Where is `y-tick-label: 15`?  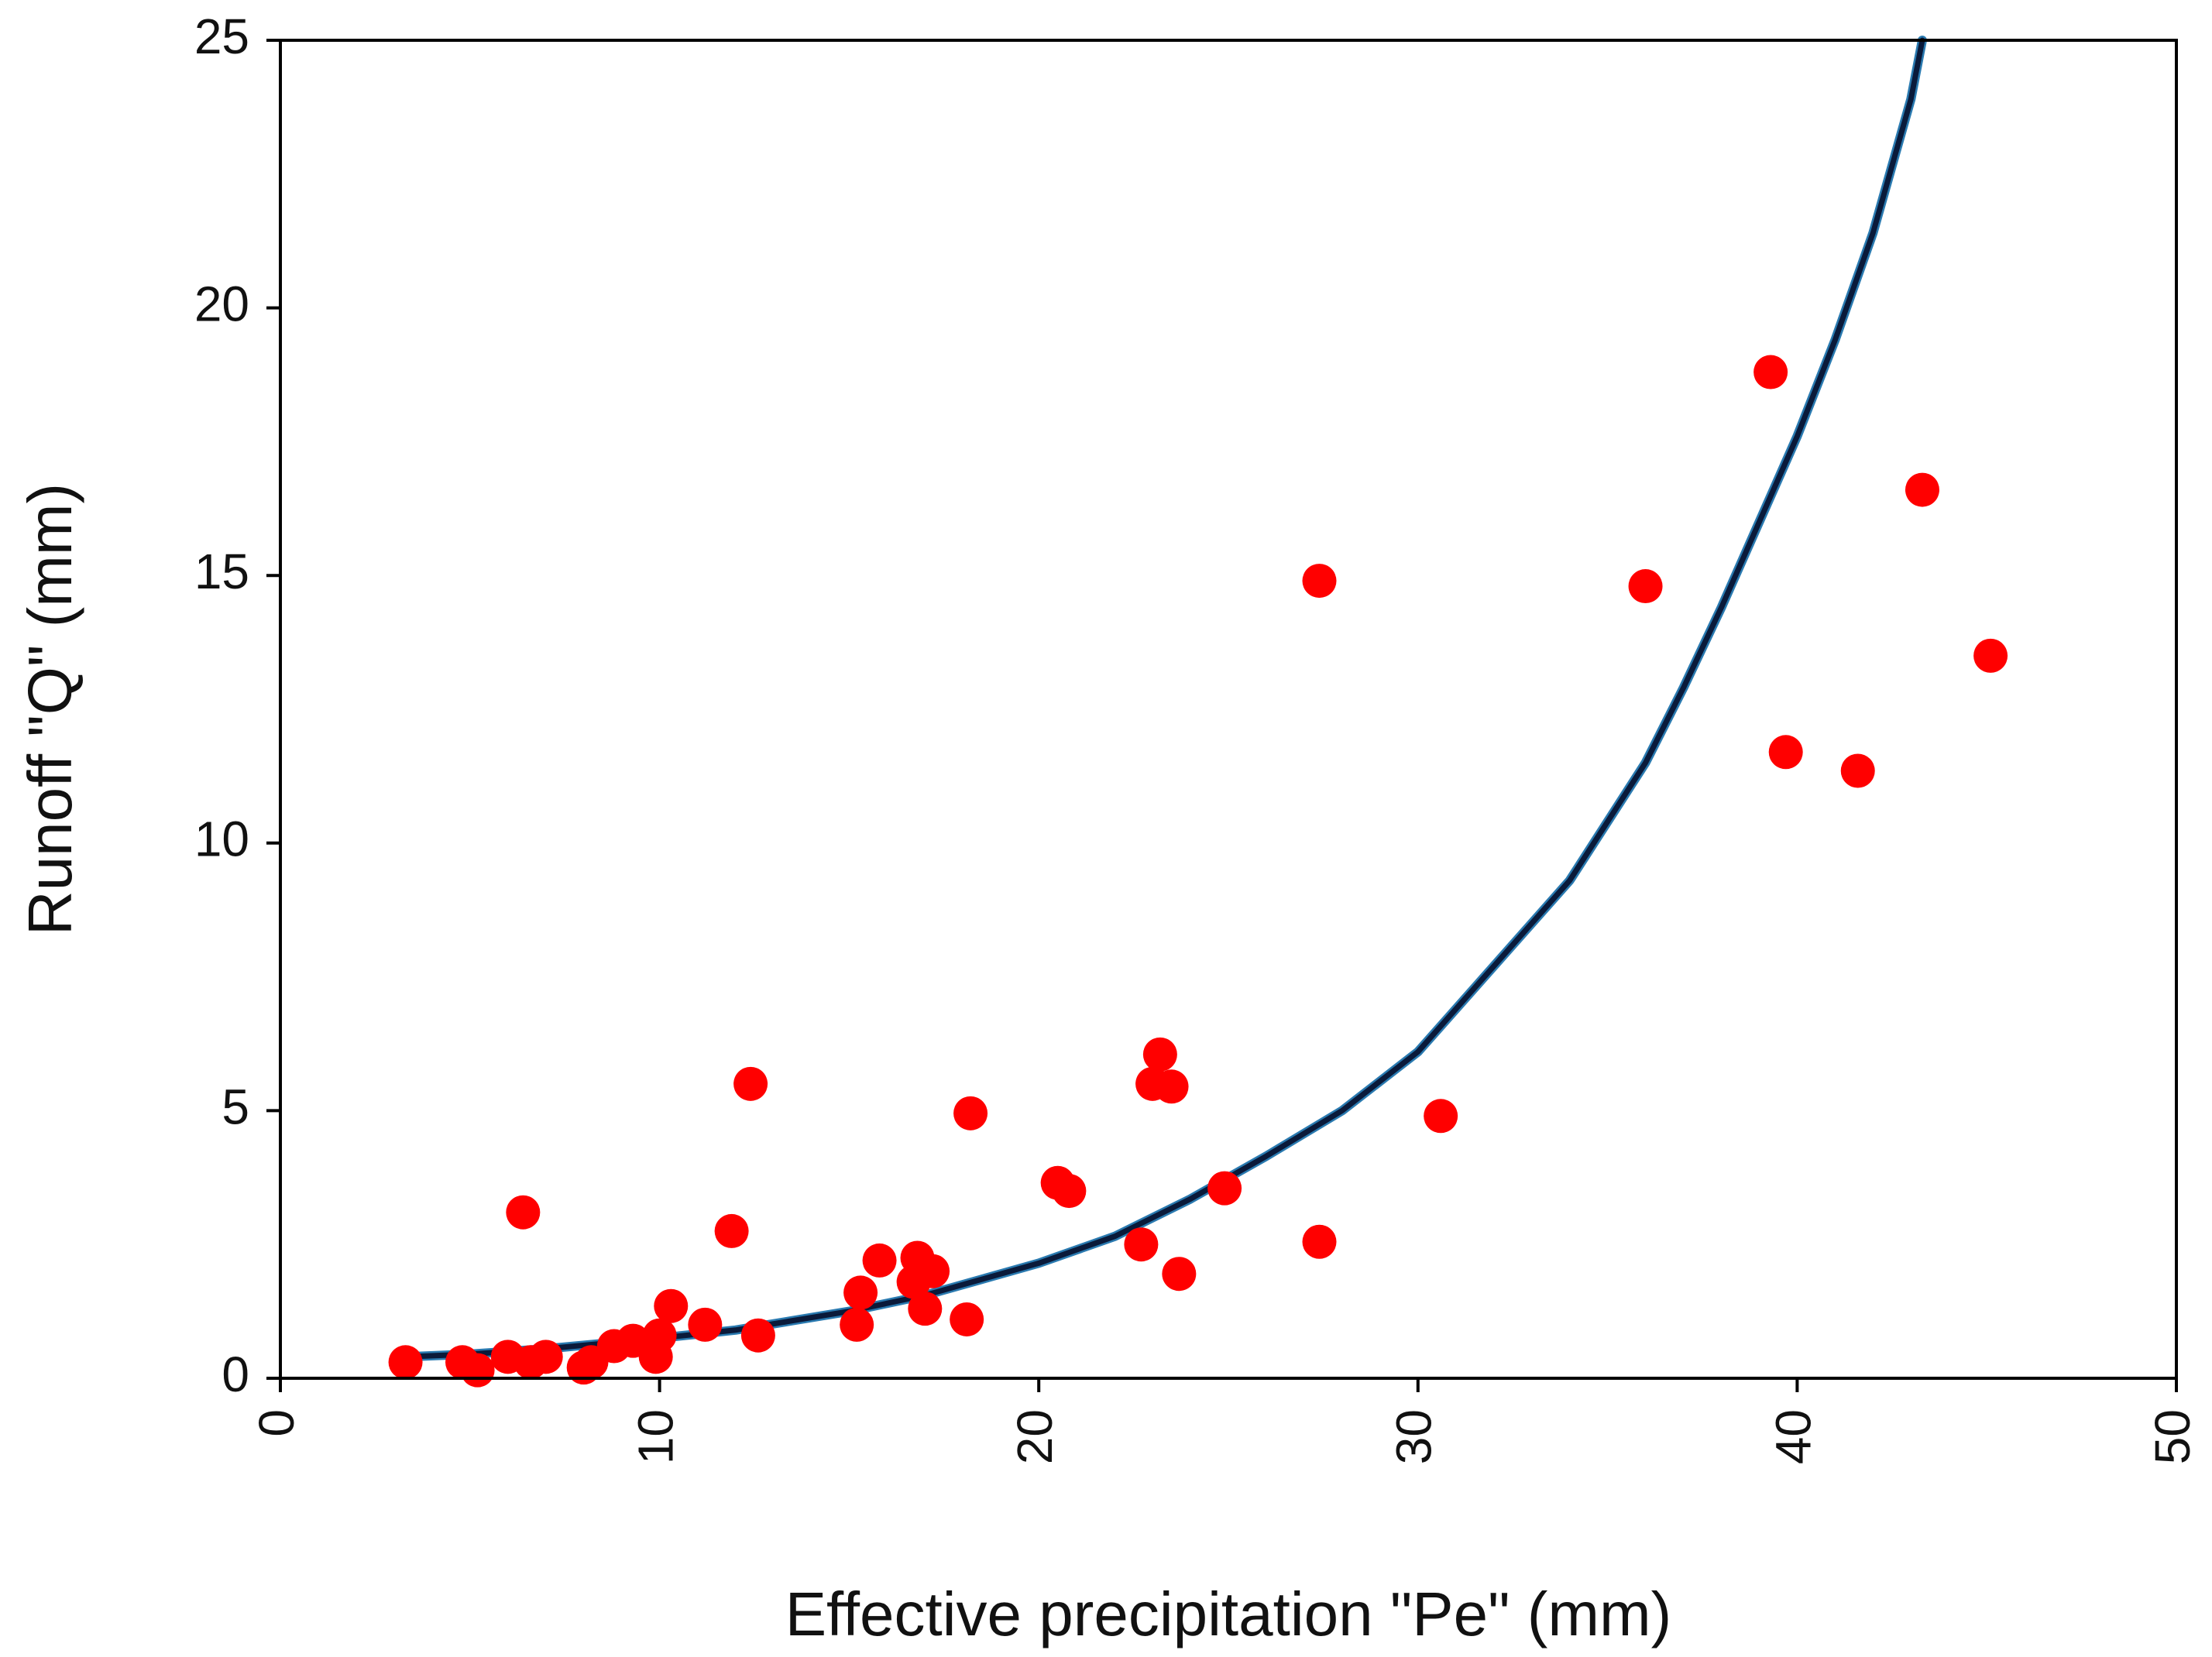 y-tick-label: 15 is located at coordinates (222, 571).